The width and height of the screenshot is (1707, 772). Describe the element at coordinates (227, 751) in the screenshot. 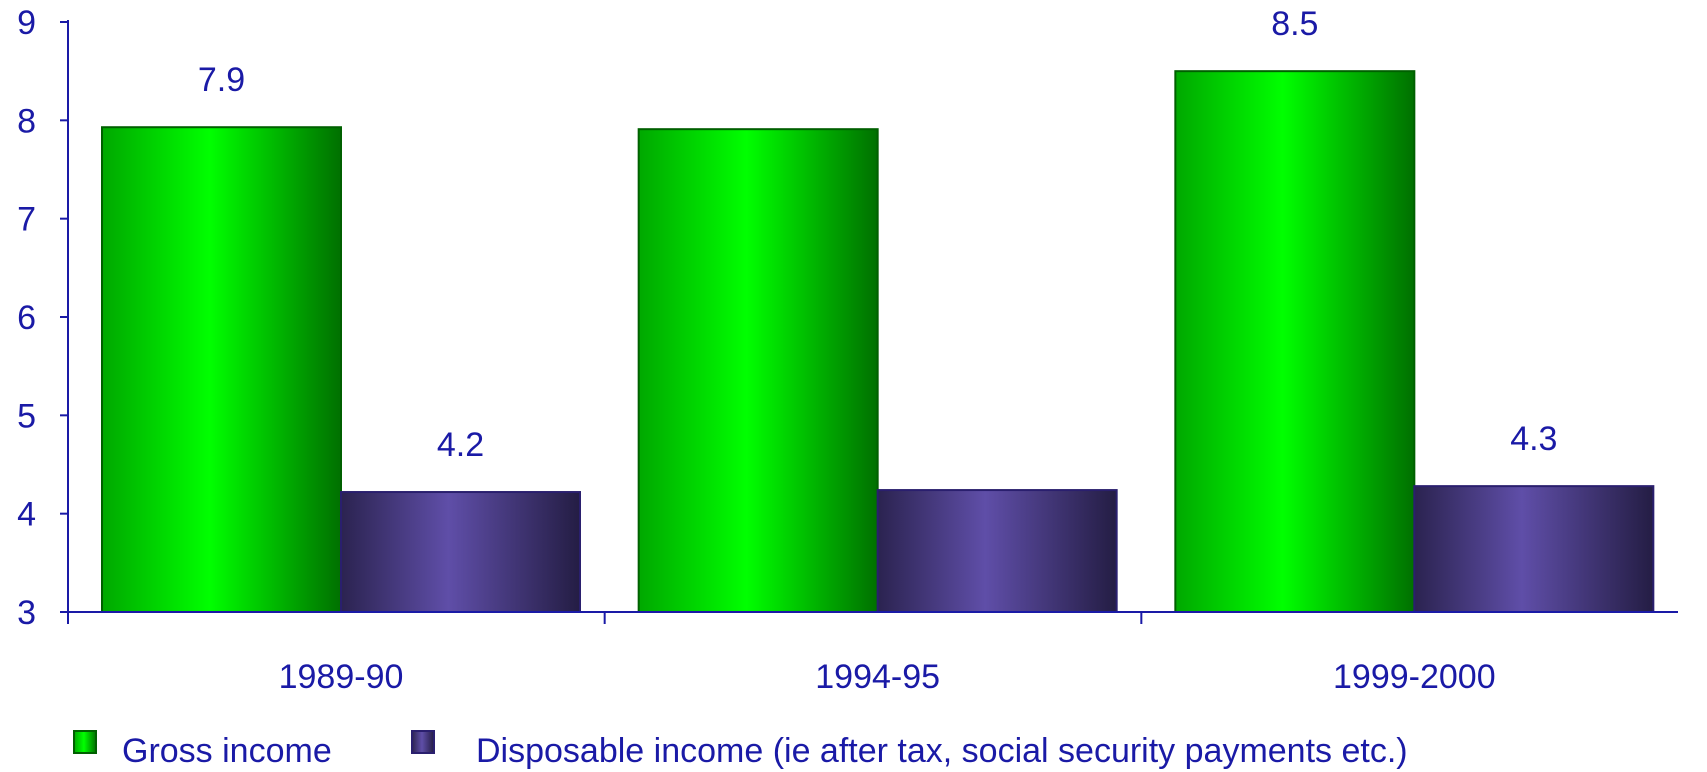

I see `legend-item-gross-income: Gross income` at that location.